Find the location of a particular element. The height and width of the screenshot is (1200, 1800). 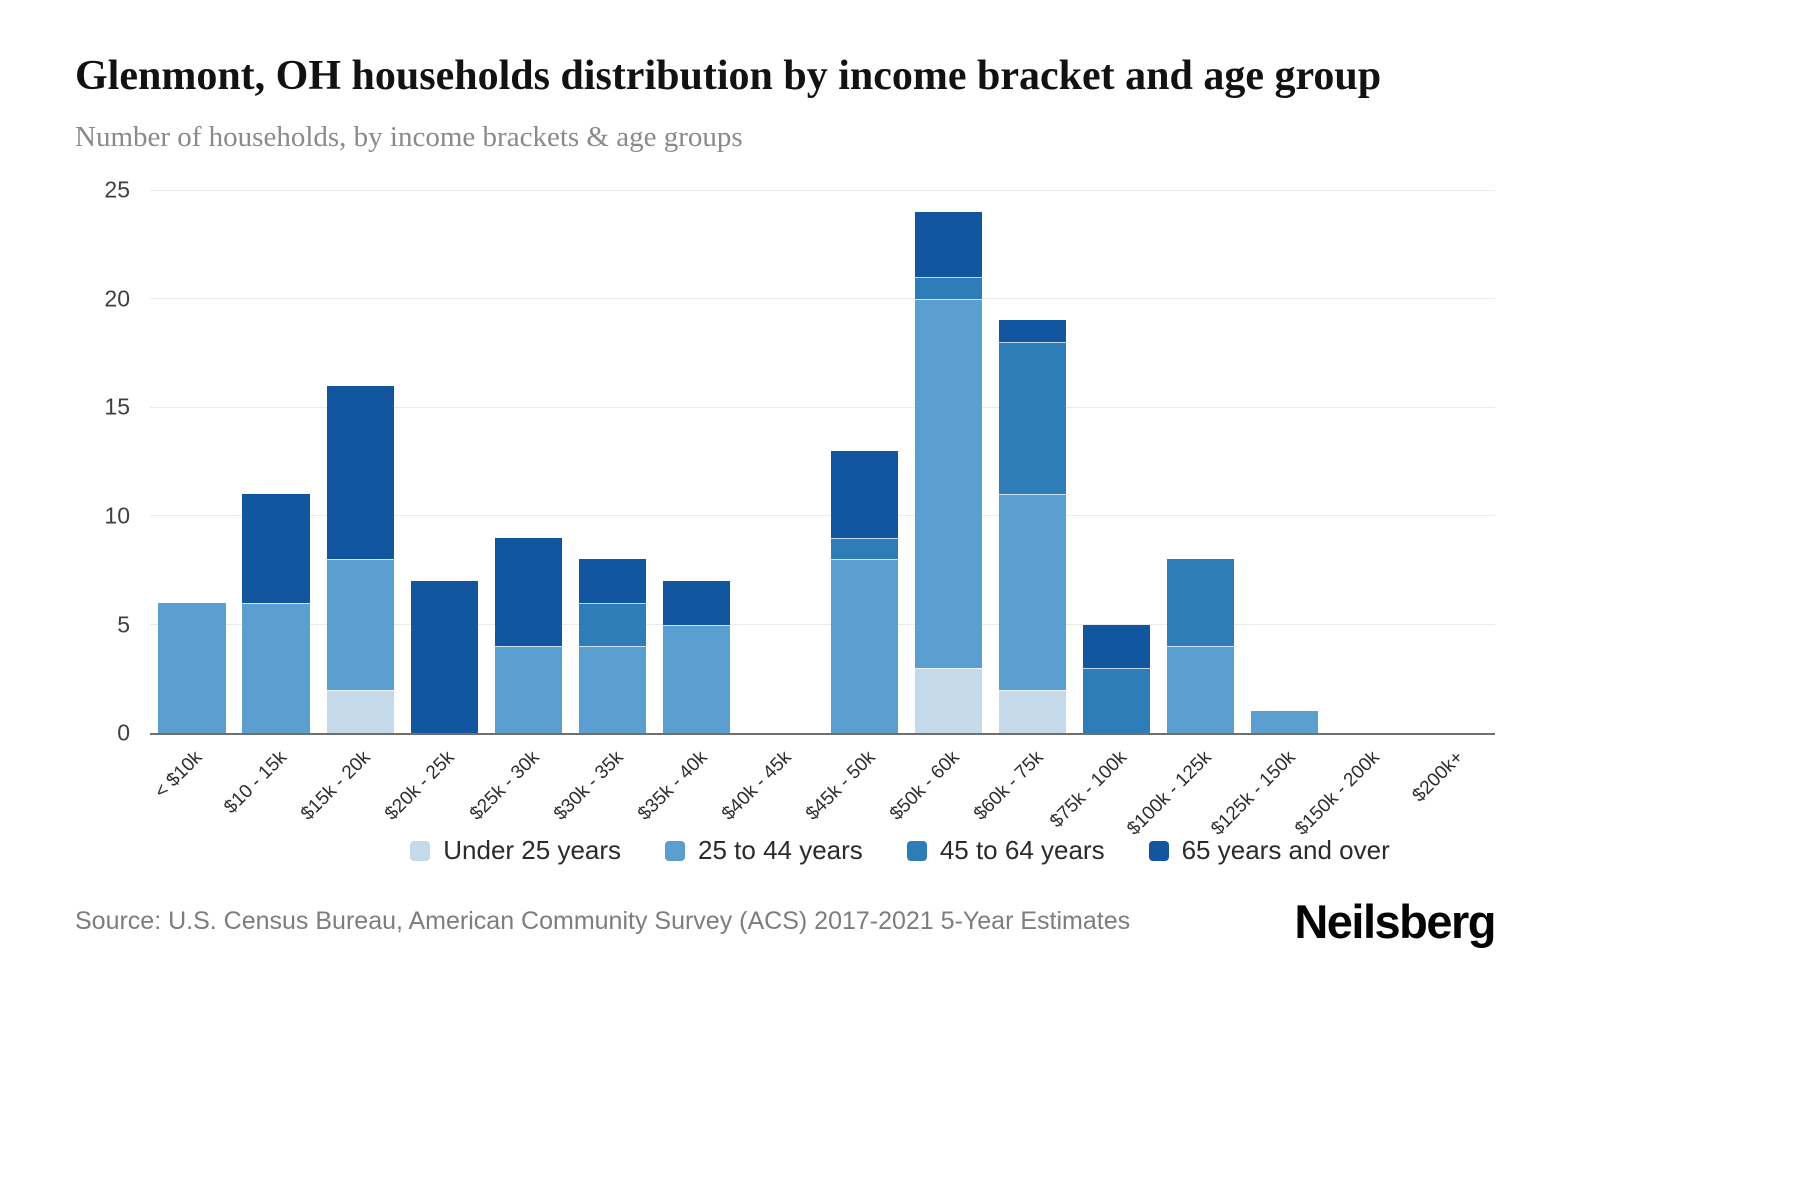

x-axis-tick-label: $30k - 35k is located at coordinates (588, 786).